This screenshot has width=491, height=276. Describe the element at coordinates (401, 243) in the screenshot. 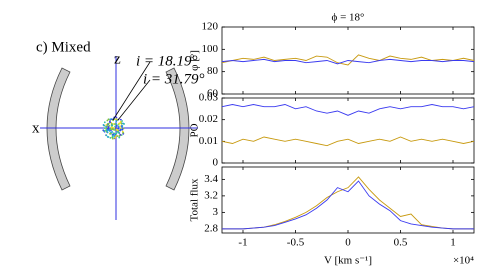

I see `x-tick-label: 0.5` at that location.